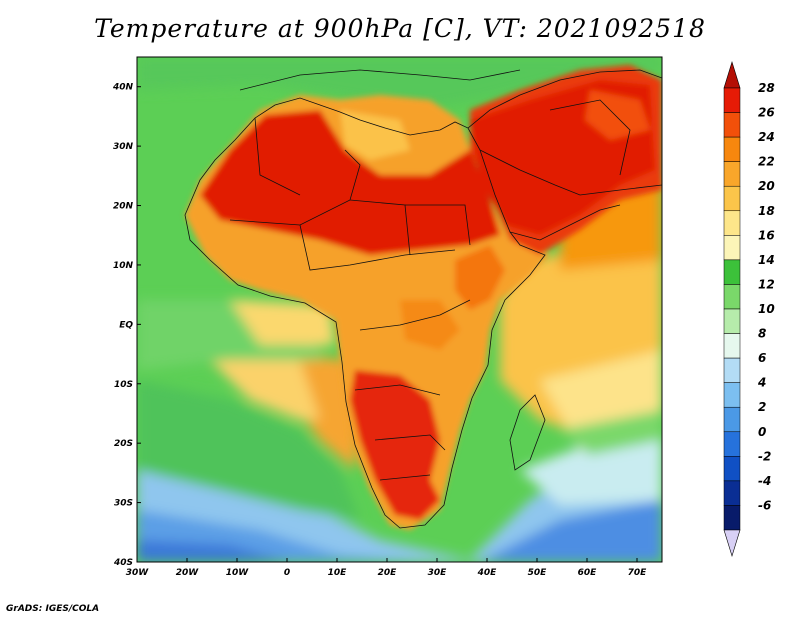 The image size is (800, 618). I want to click on colorbar-bottom-arrow, so click(732, 543).